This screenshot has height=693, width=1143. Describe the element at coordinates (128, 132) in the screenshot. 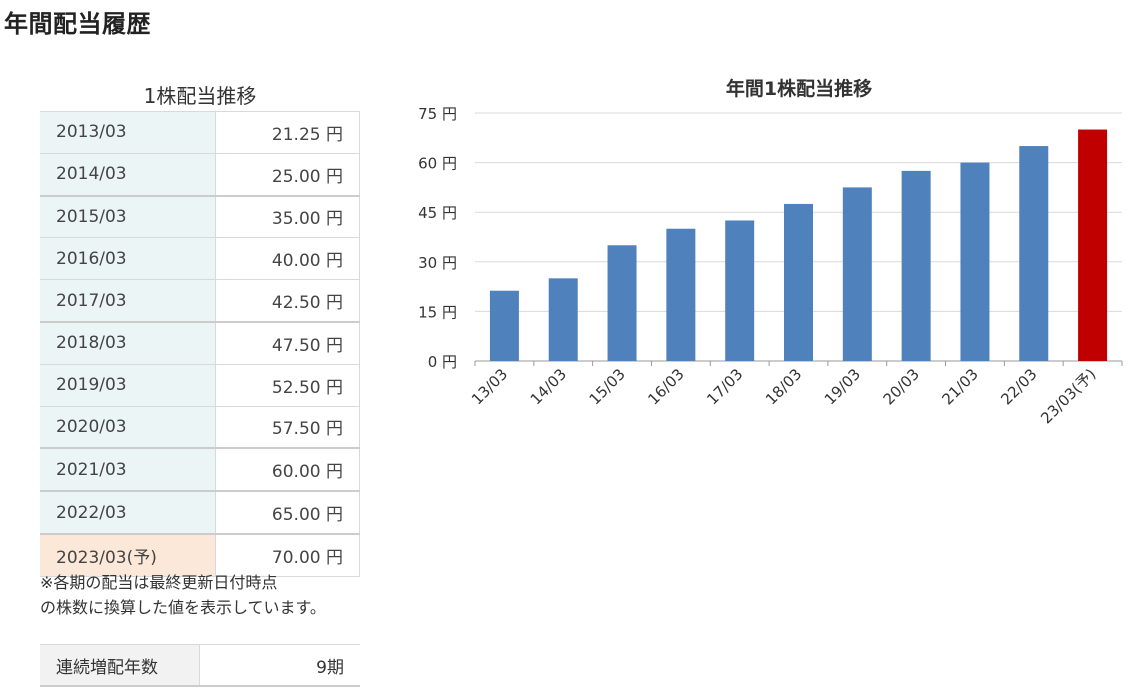

I see `dividend-year: 2013/03` at that location.